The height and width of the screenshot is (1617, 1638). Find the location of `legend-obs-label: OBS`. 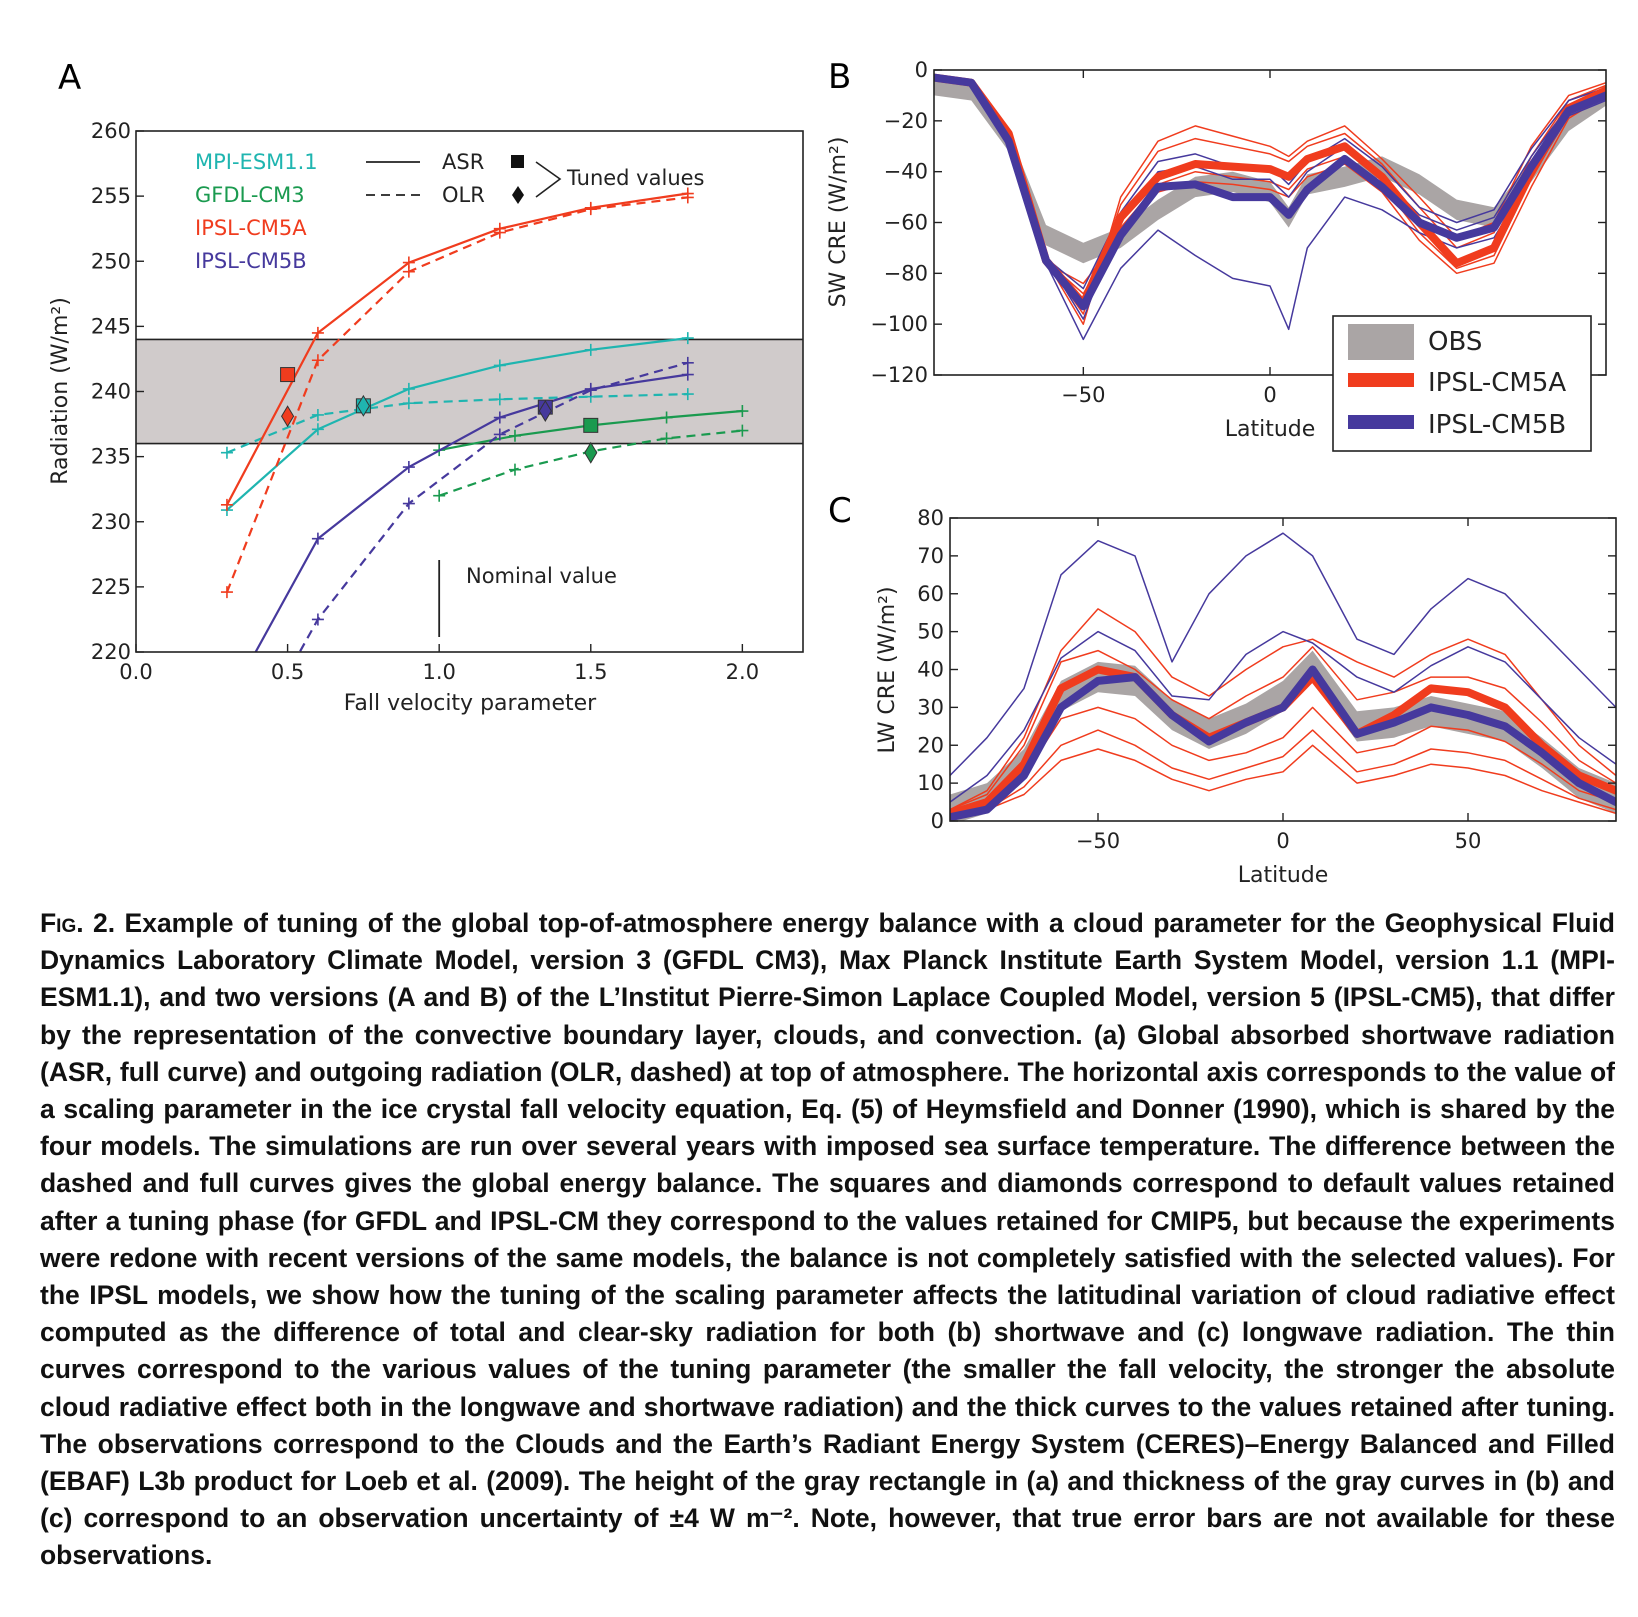

legend-obs-label: OBS is located at coordinates (1455, 342).